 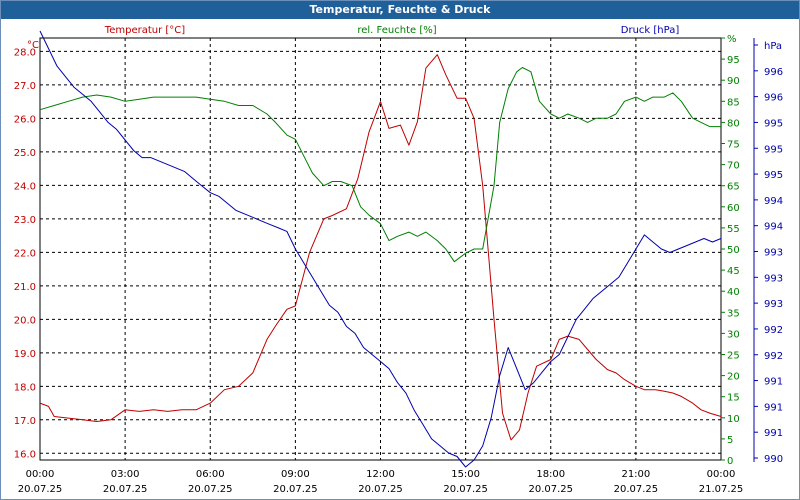 What do you see at coordinates (773, 459) in the screenshot?
I see `pressure-tick: 990` at bounding box center [773, 459].